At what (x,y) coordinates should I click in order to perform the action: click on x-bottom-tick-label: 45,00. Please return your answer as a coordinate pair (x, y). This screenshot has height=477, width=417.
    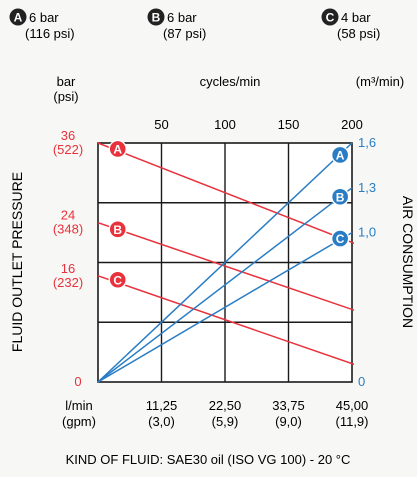
    Looking at the image, I should click on (352, 405).